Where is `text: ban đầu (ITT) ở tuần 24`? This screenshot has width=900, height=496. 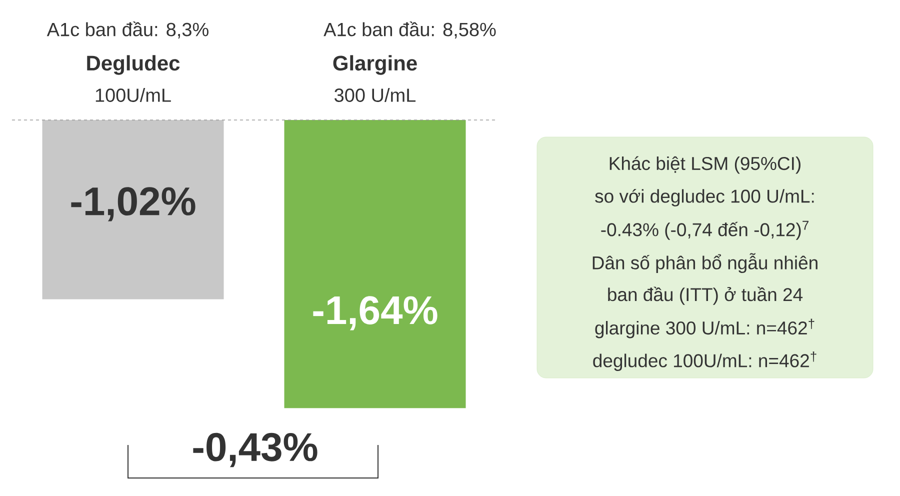 text: ban đầu (ITT) ở tuần 24 is located at coordinates (705, 295).